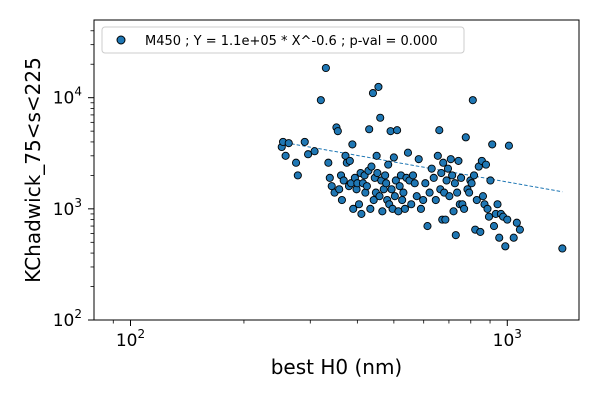 The width and height of the screenshot is (600, 400). I want to click on y-tick-label: 10³, so click(67, 208).